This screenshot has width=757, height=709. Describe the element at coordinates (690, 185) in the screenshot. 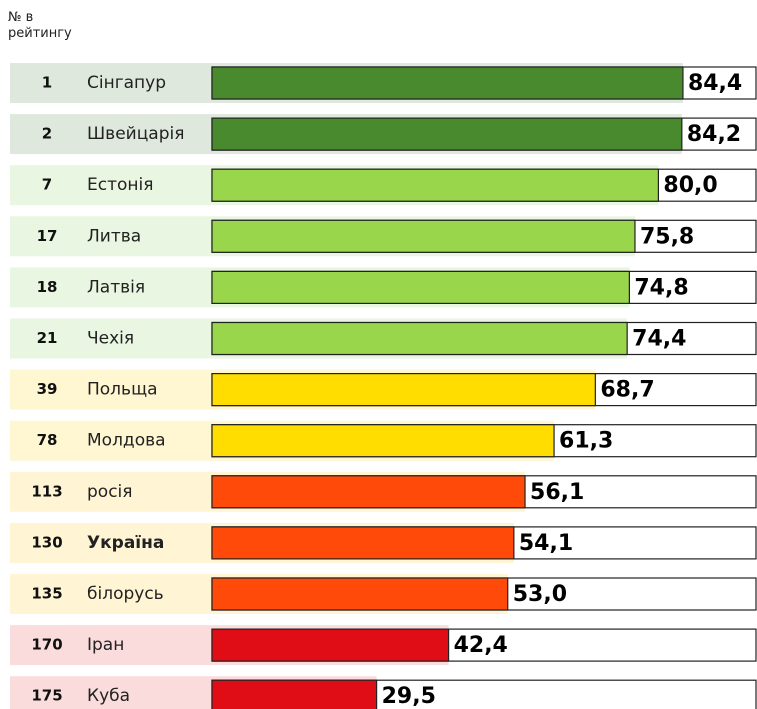

I see `value-label: 80,0` at that location.